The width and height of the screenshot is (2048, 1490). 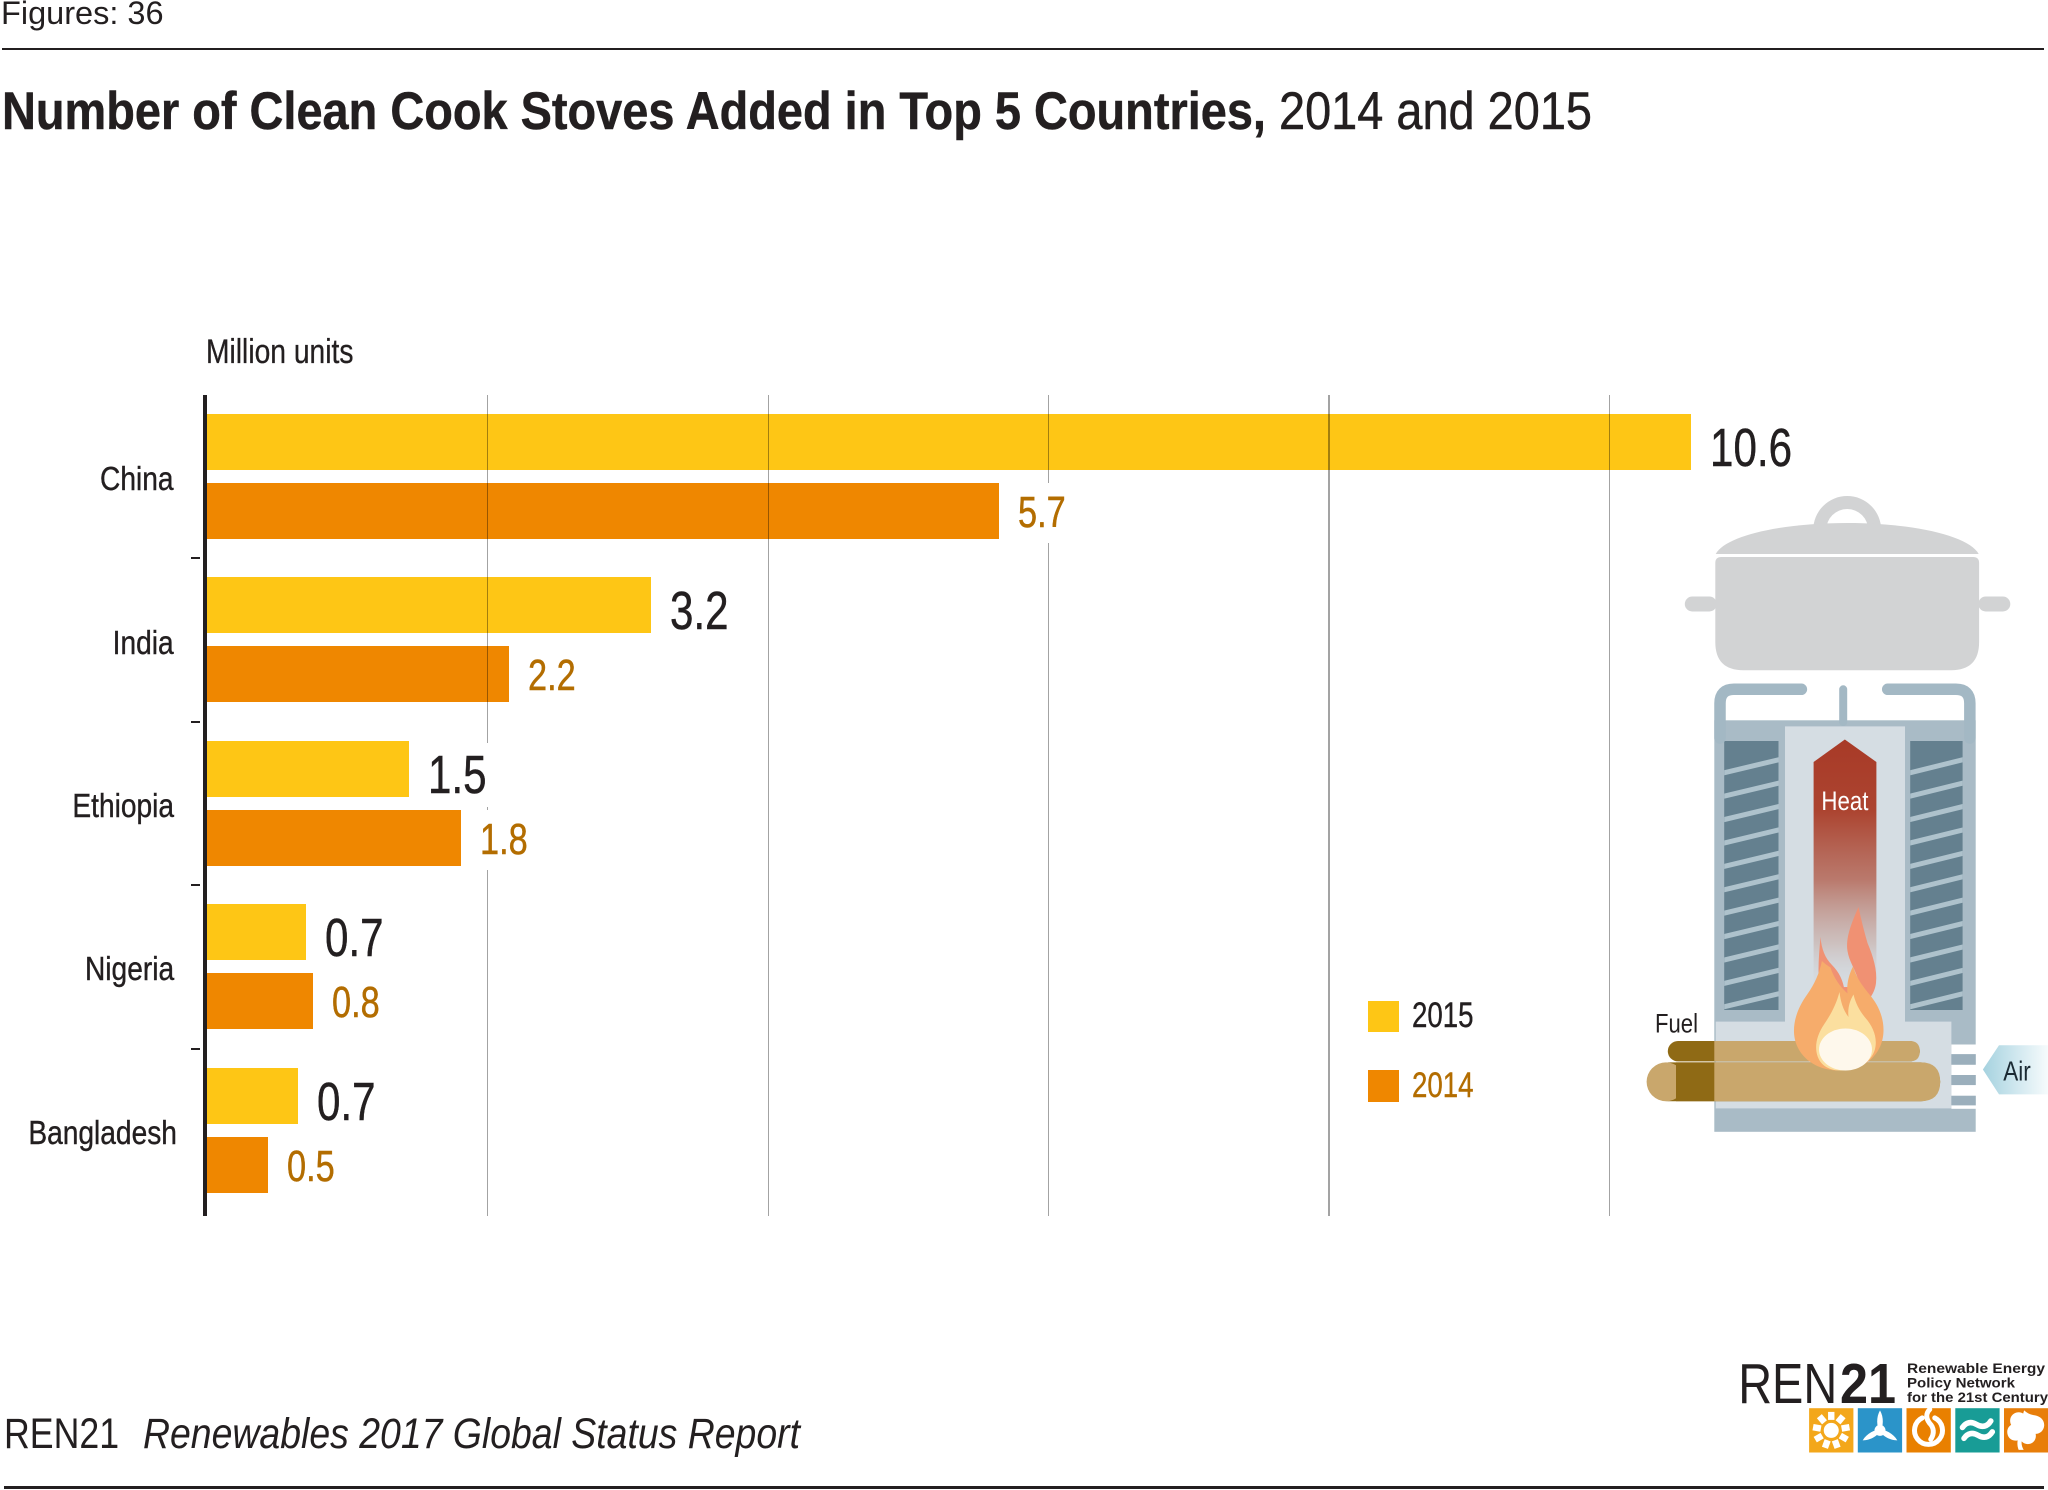 What do you see at coordinates (1868, 1384) in the screenshot?
I see `svg-text: 21` at bounding box center [1868, 1384].